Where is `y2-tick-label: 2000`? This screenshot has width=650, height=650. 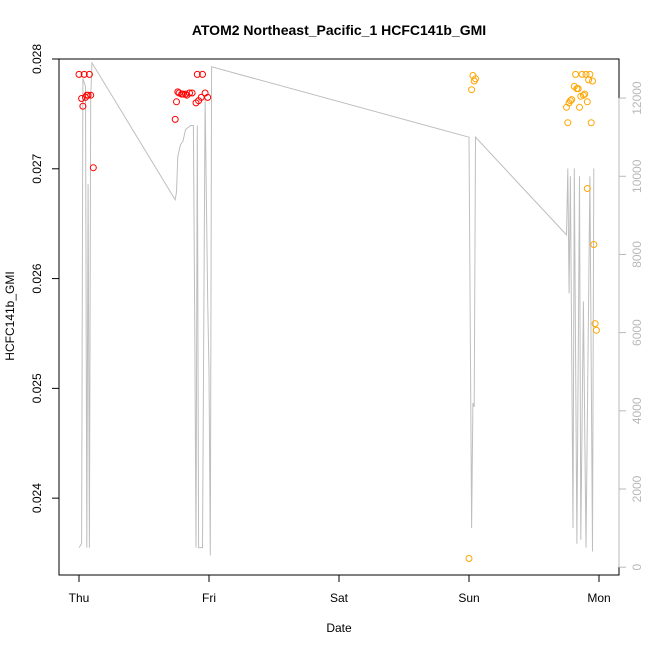
y2-tick-label: 2000 is located at coordinates (637, 488).